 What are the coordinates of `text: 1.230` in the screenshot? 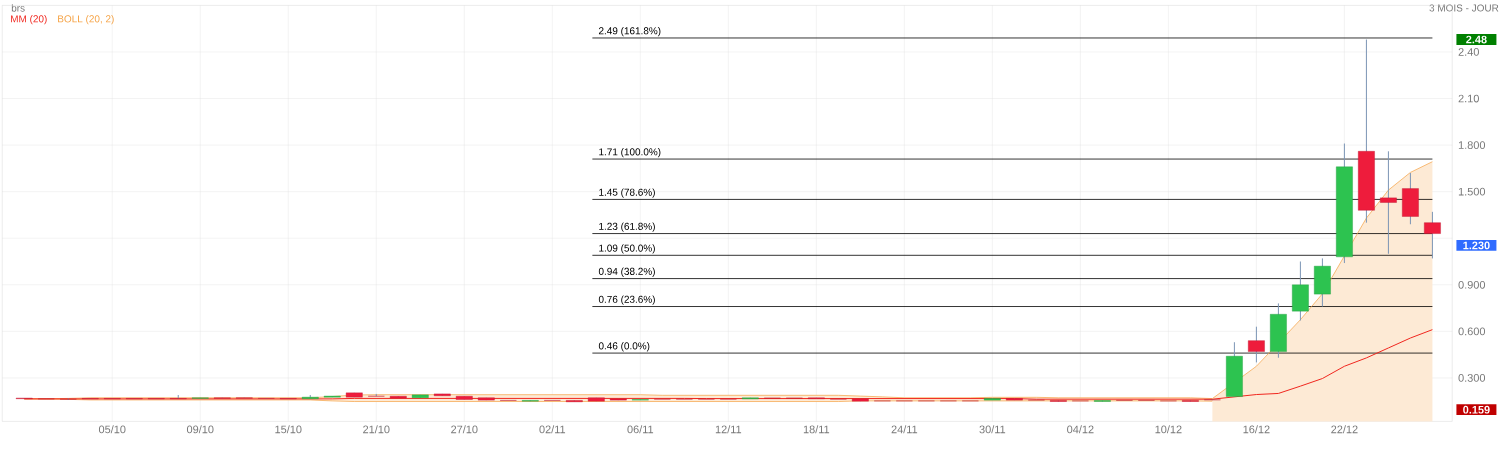 It's located at (1476, 245).